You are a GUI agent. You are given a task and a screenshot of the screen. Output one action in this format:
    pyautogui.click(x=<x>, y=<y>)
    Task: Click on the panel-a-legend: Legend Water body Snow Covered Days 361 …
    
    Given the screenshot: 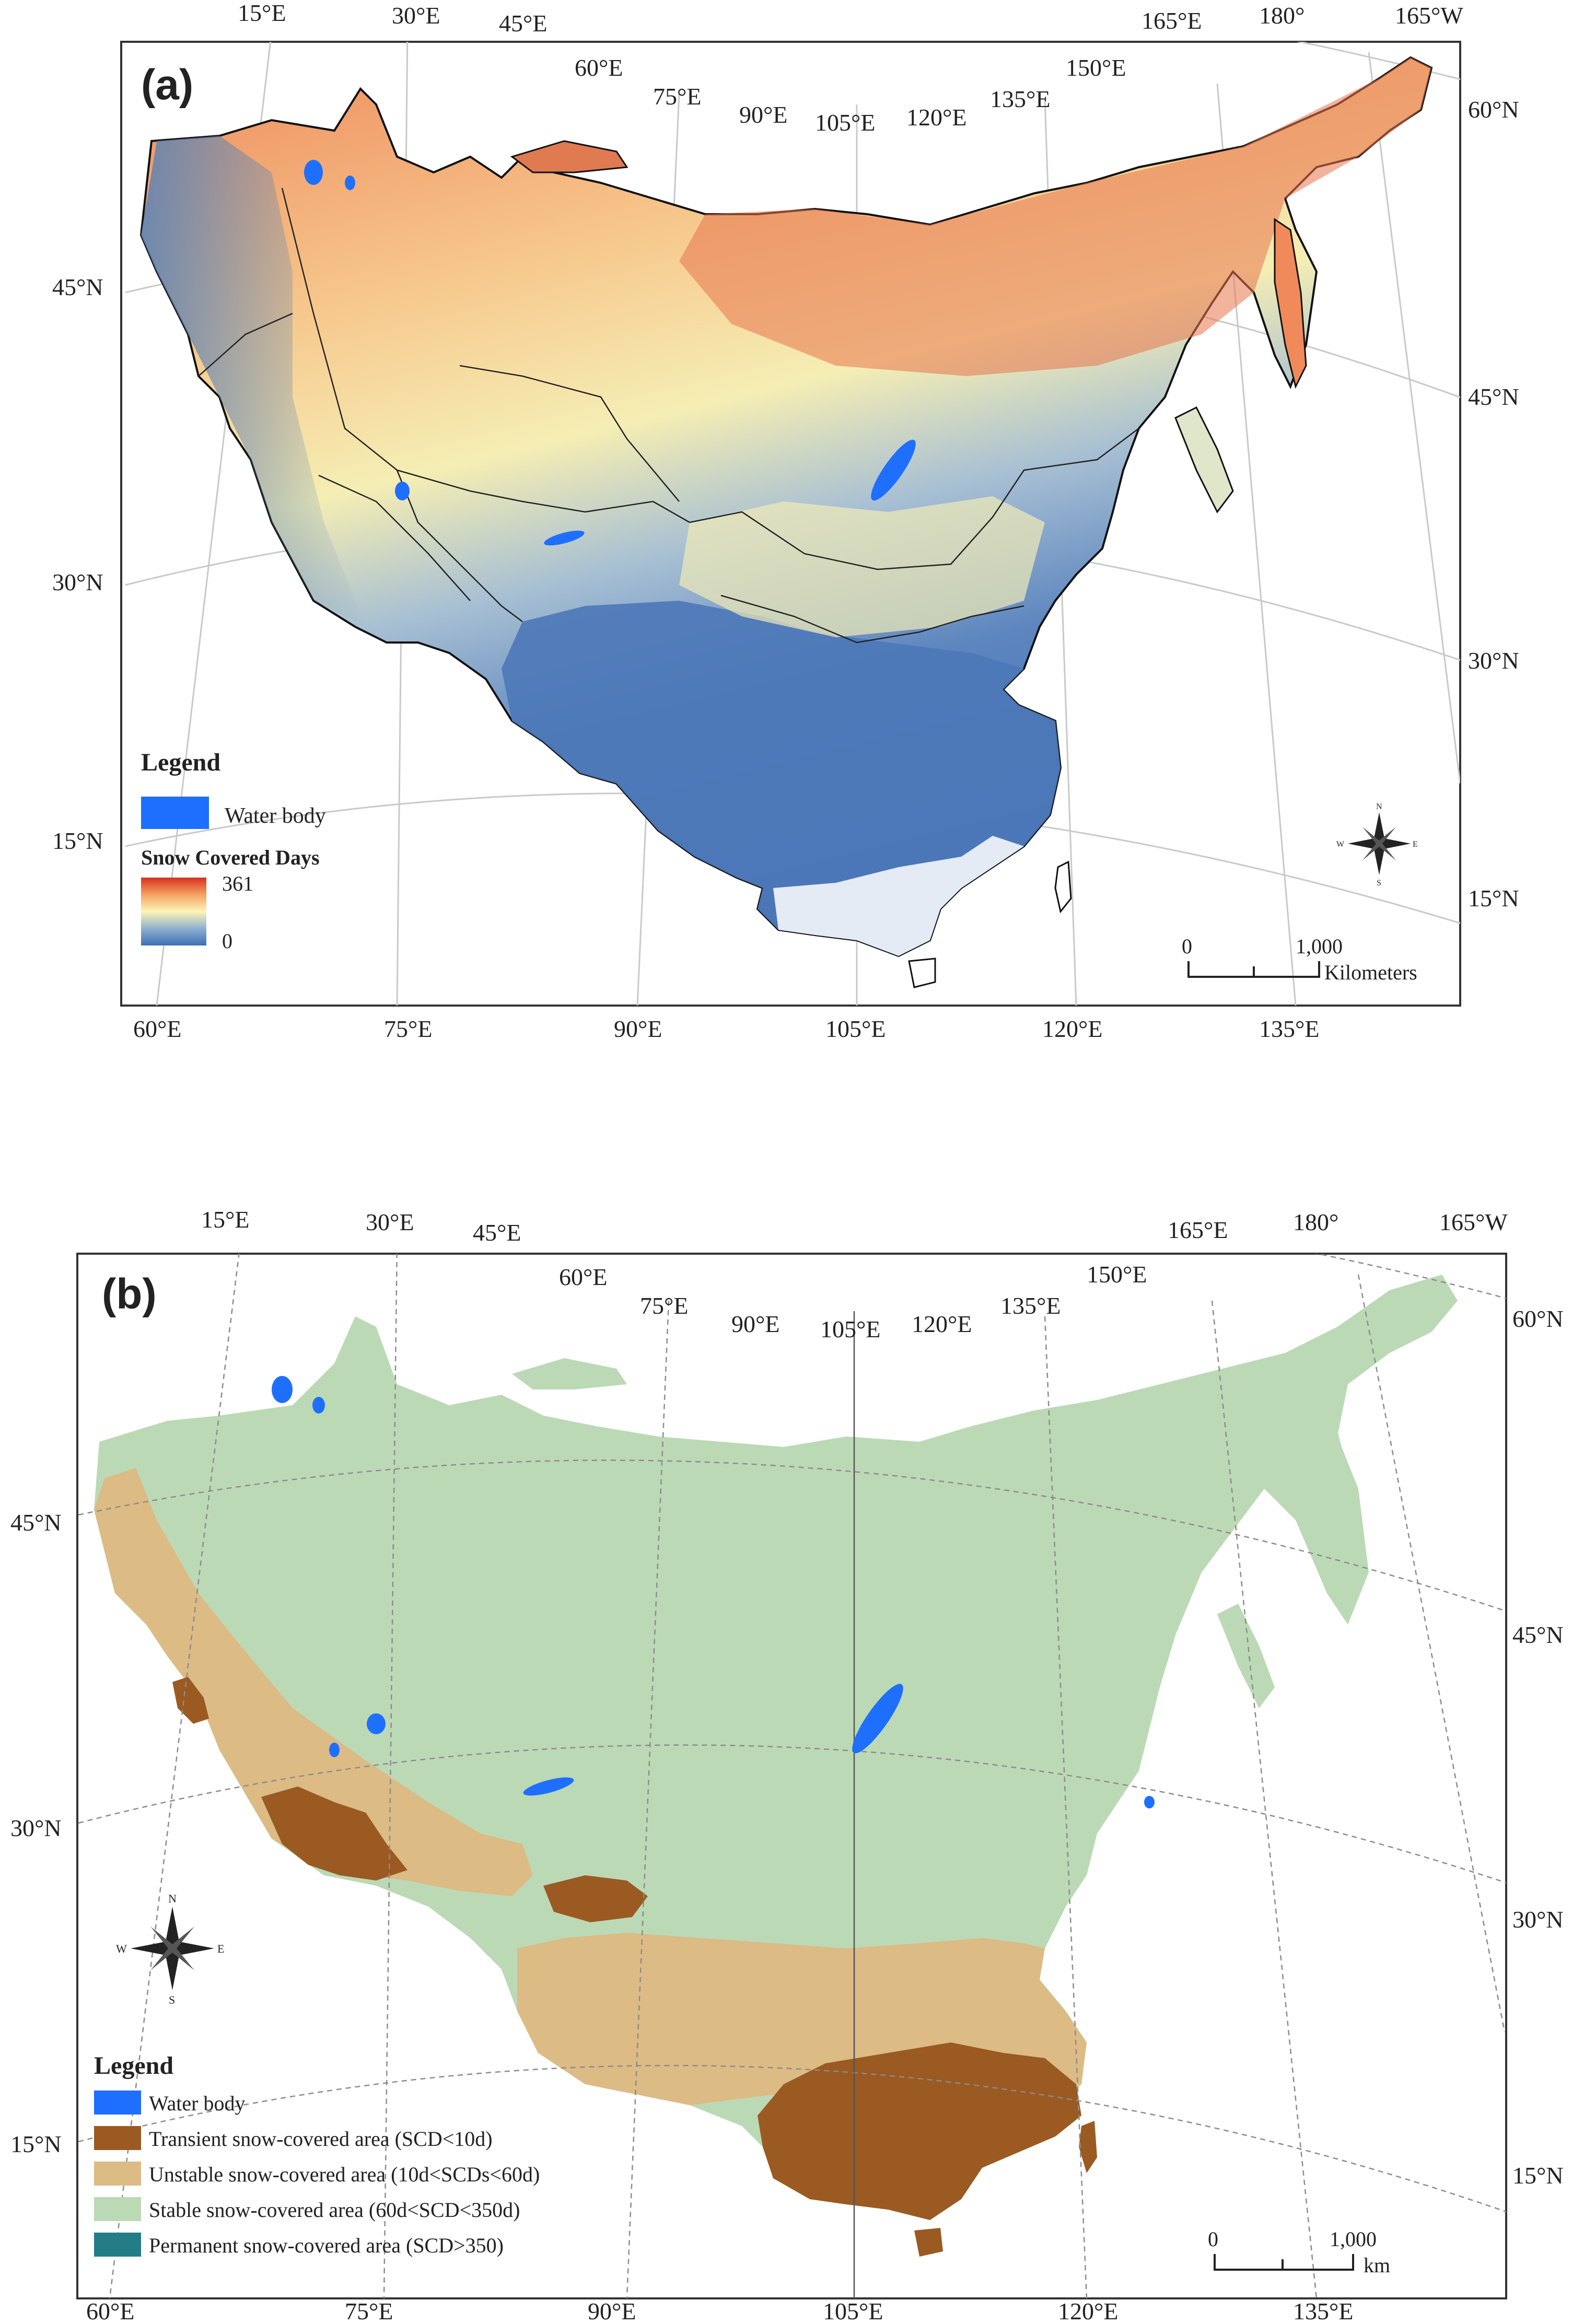 What is the action you would take?
    pyautogui.click(x=234, y=851)
    